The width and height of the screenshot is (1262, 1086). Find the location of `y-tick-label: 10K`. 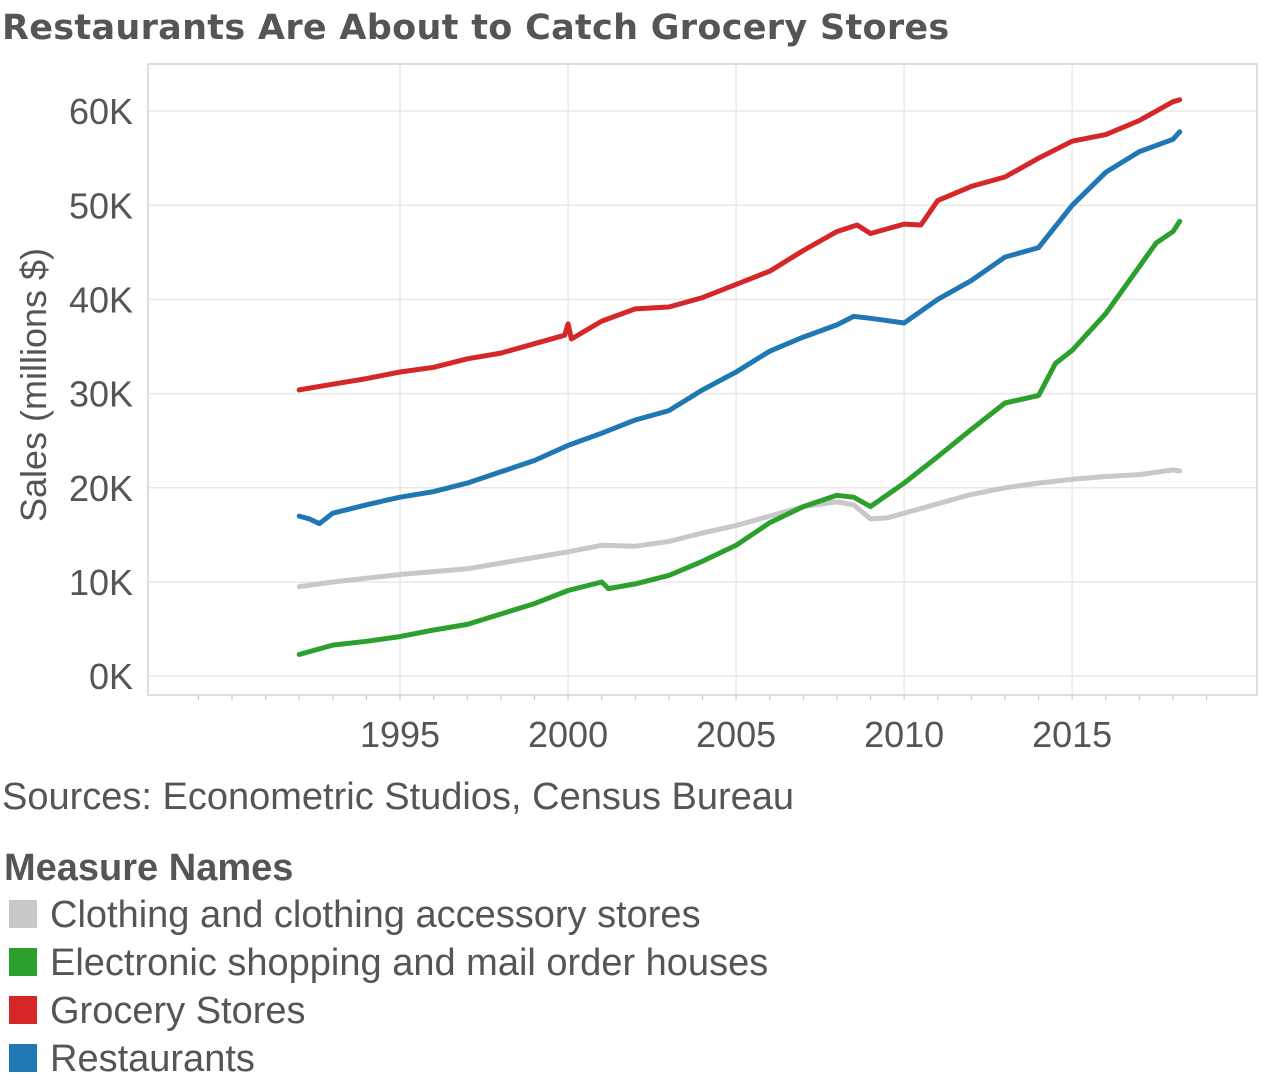

y-tick-label: 10K is located at coordinates (101, 582).